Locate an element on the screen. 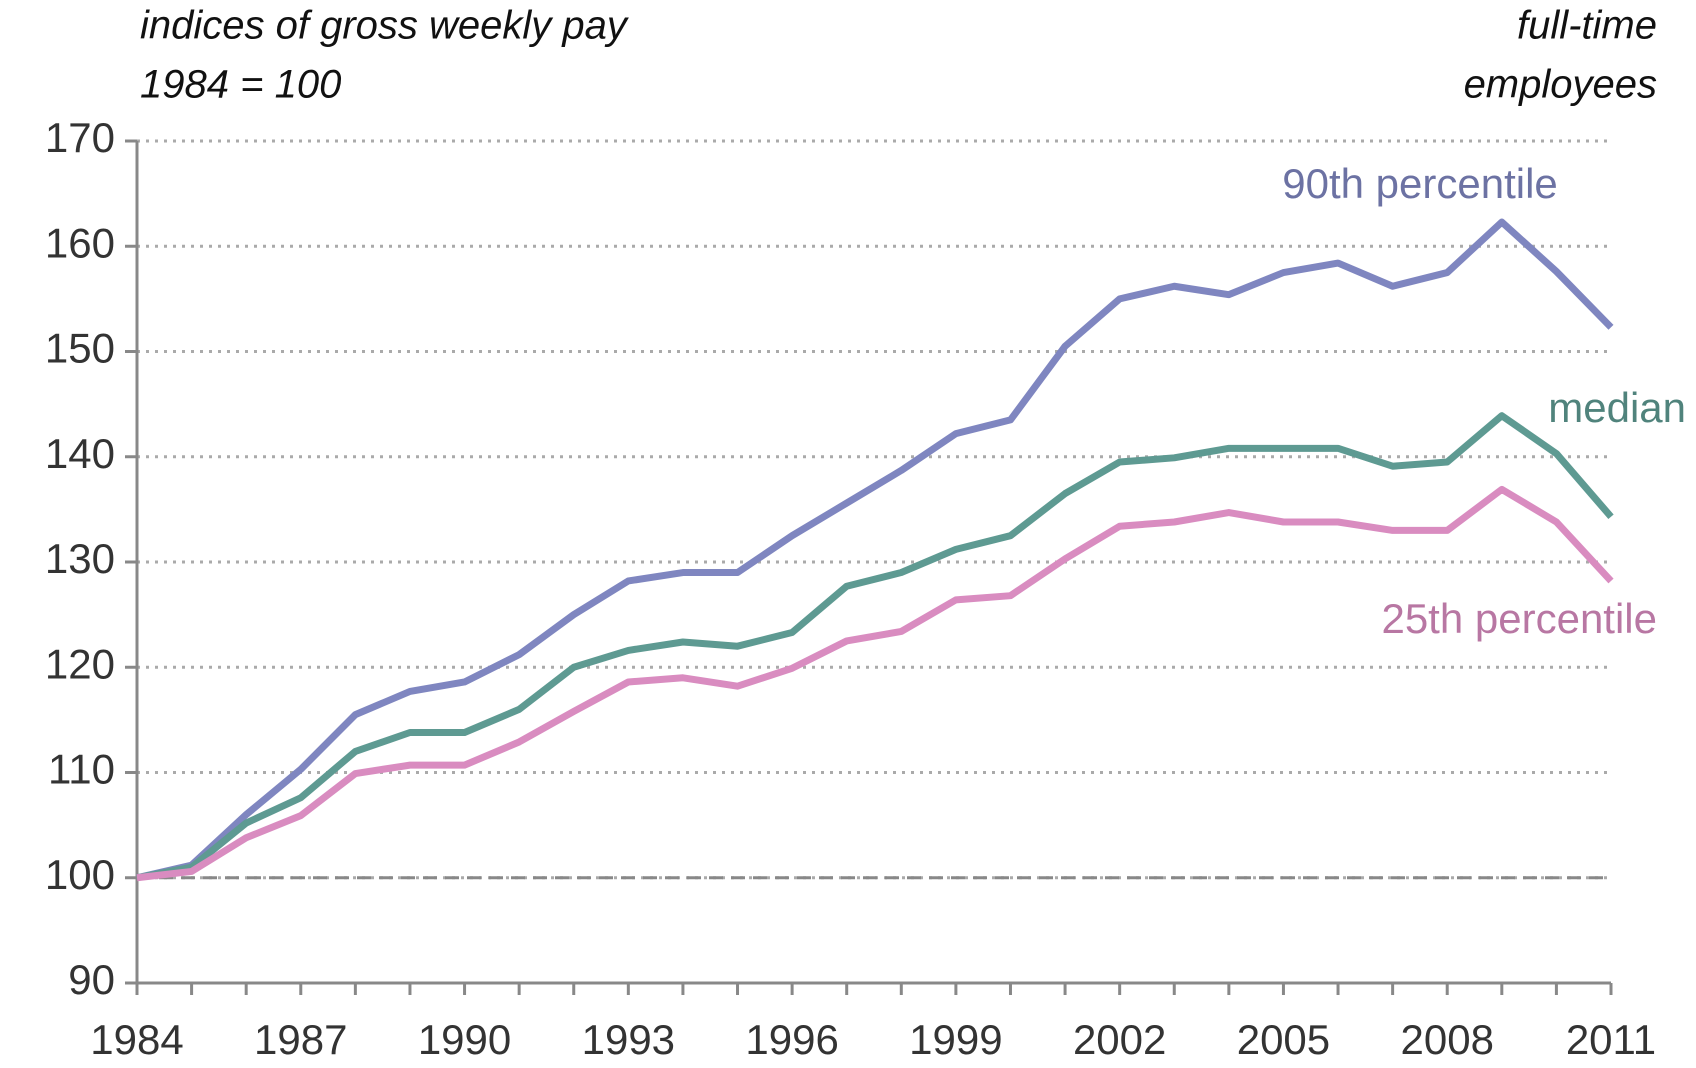 The image size is (1696, 1068). caption-right-2: employees is located at coordinates (1560, 85).